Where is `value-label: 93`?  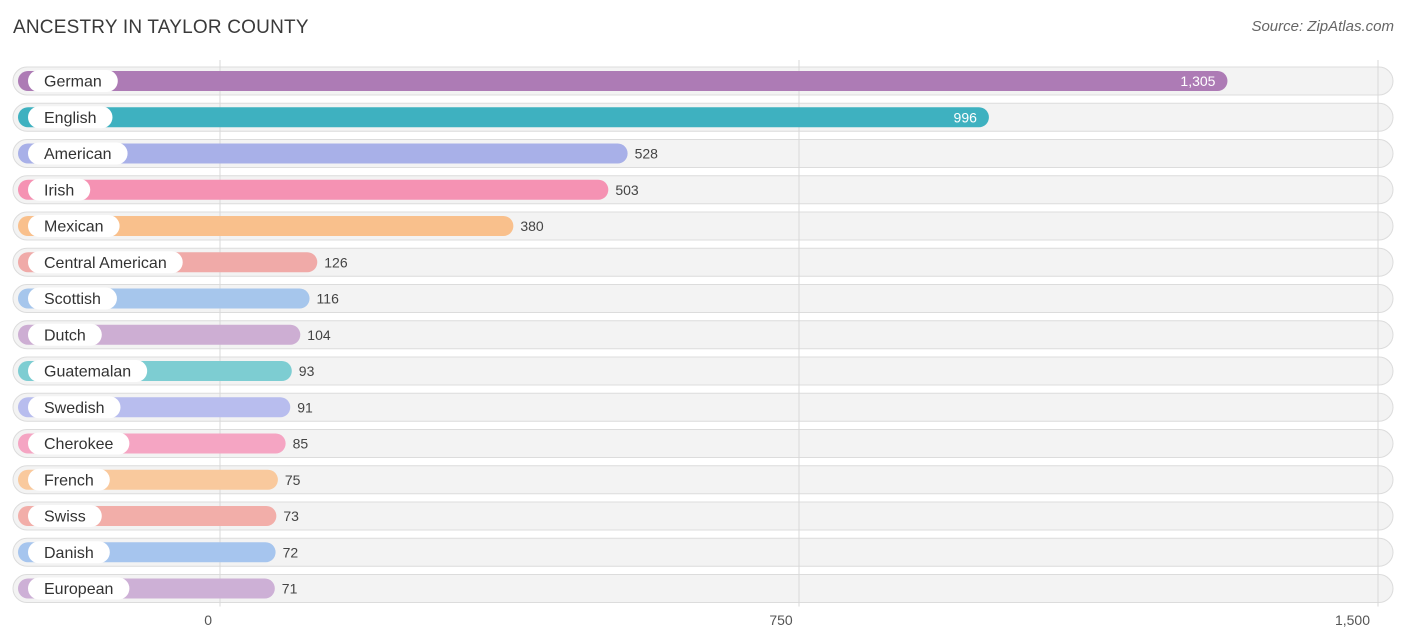 value-label: 93 is located at coordinates (307, 371).